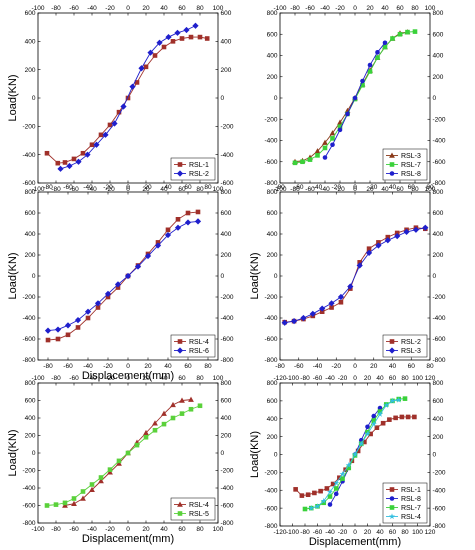  I want to click on x-tick-label: 100, so click(218, 529).